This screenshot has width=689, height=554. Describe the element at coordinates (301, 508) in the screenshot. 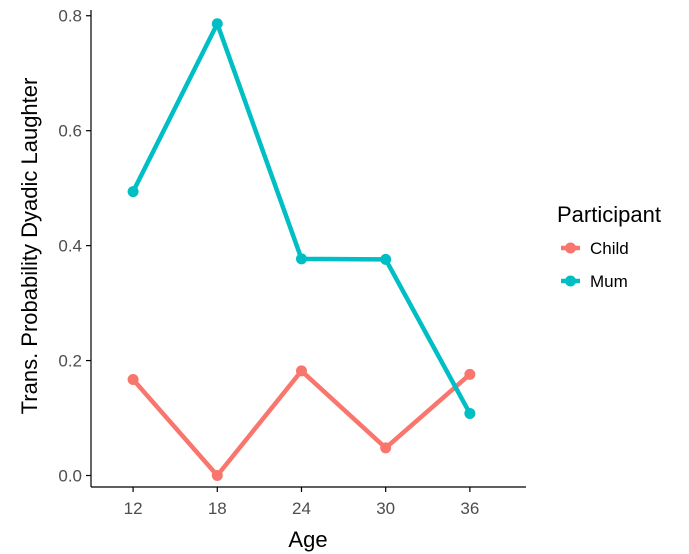

I see `x-tick-label: 24` at that location.